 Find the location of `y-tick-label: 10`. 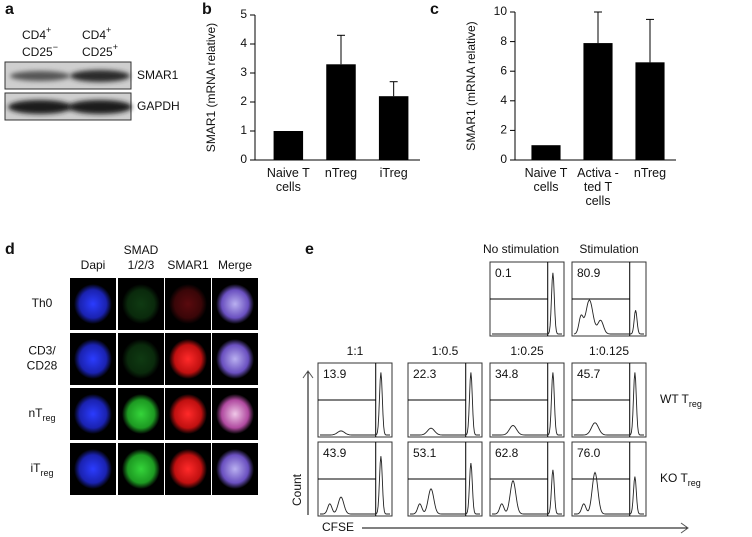

y-tick-label: 10 is located at coordinates (501, 11).